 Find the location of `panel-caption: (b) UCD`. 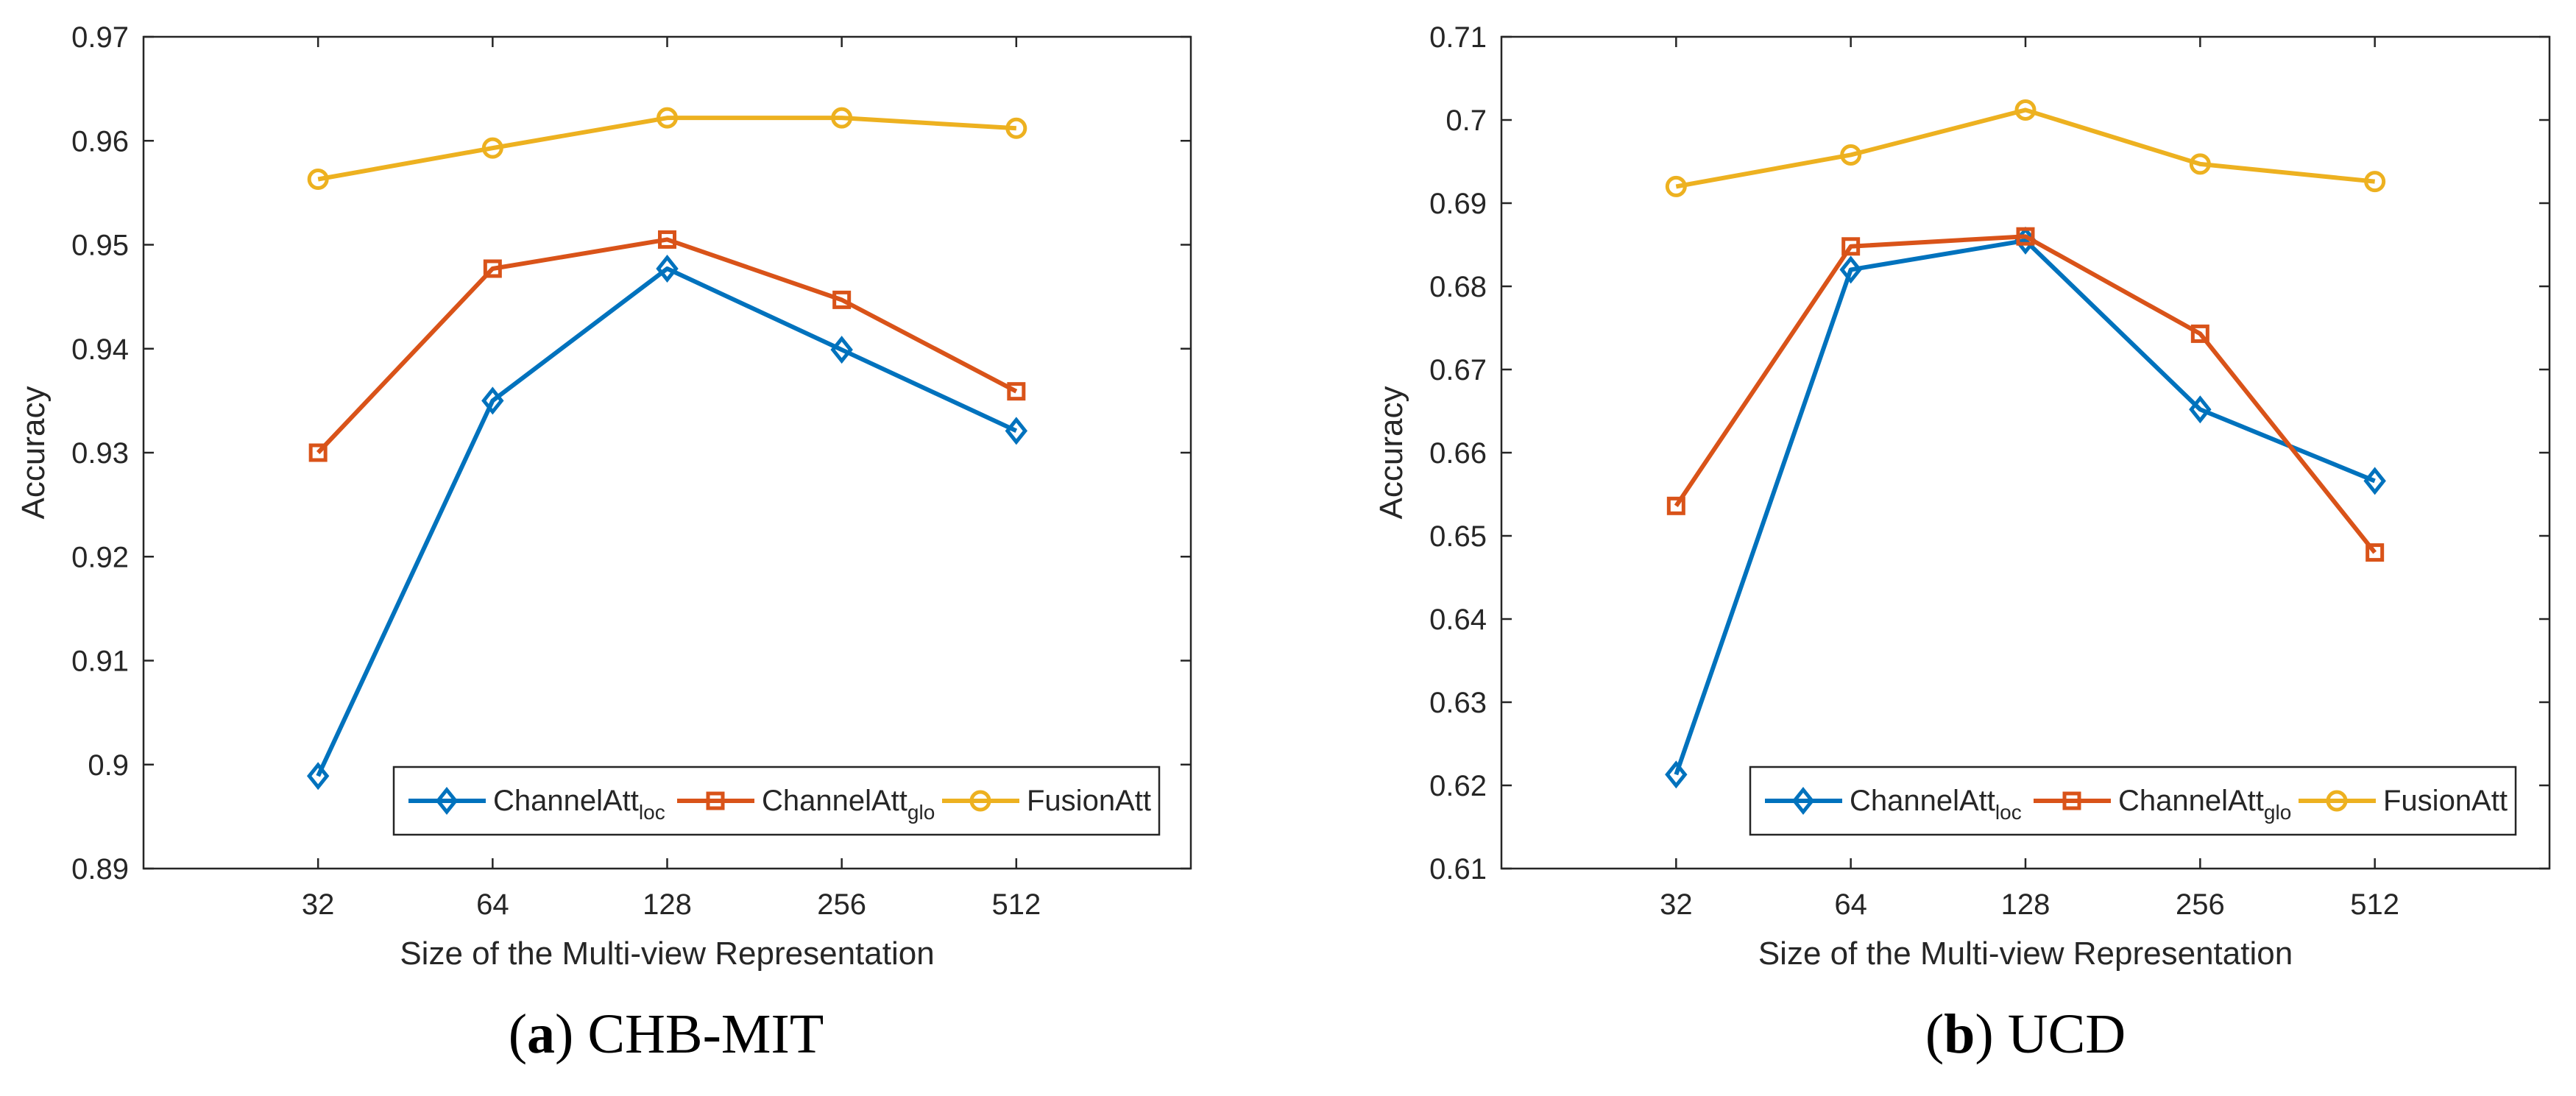

panel-caption: (b) UCD is located at coordinates (2025, 1034).